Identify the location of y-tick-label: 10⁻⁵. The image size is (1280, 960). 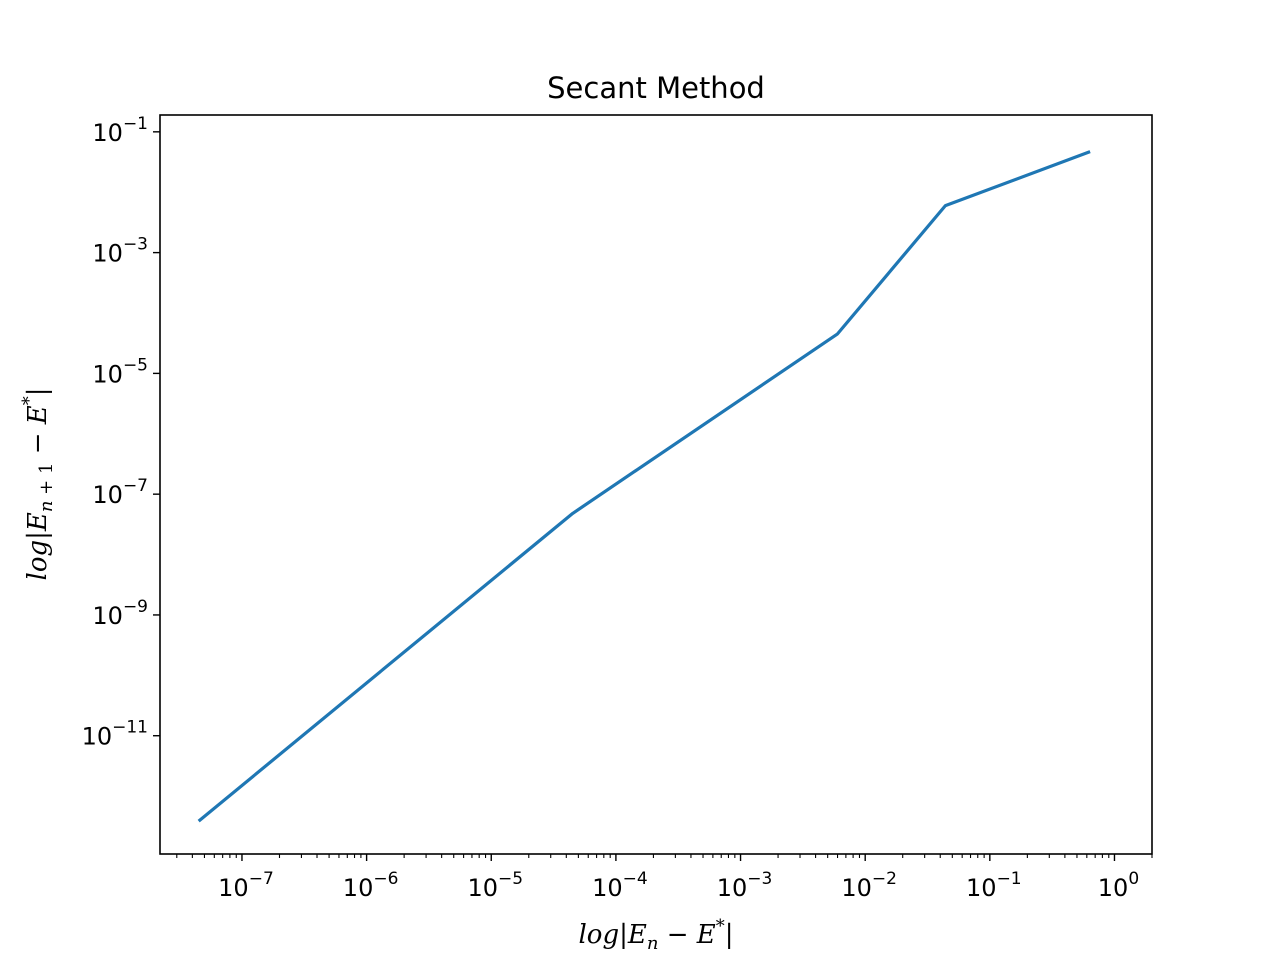
(120, 371).